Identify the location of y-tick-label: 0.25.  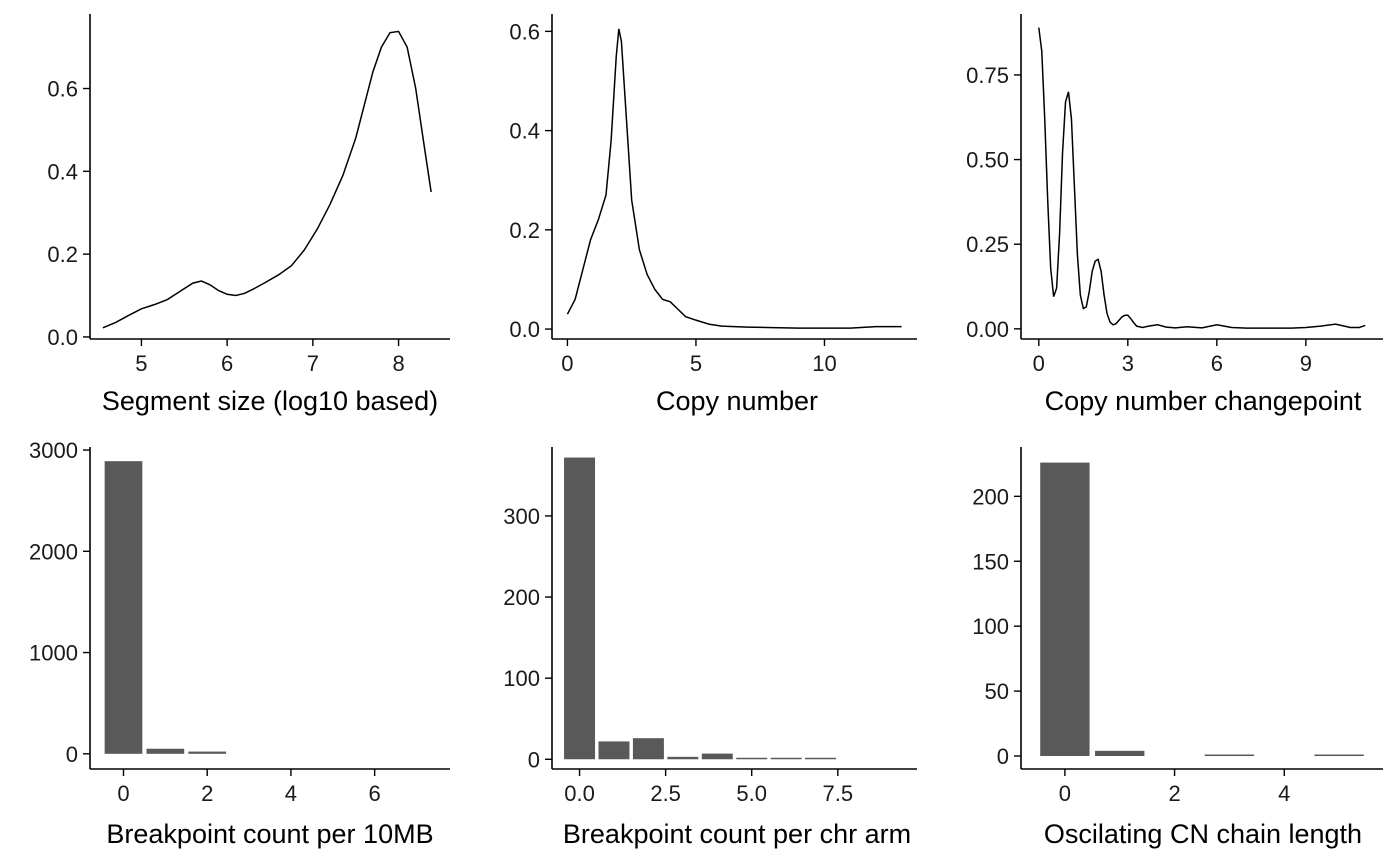
(987, 244).